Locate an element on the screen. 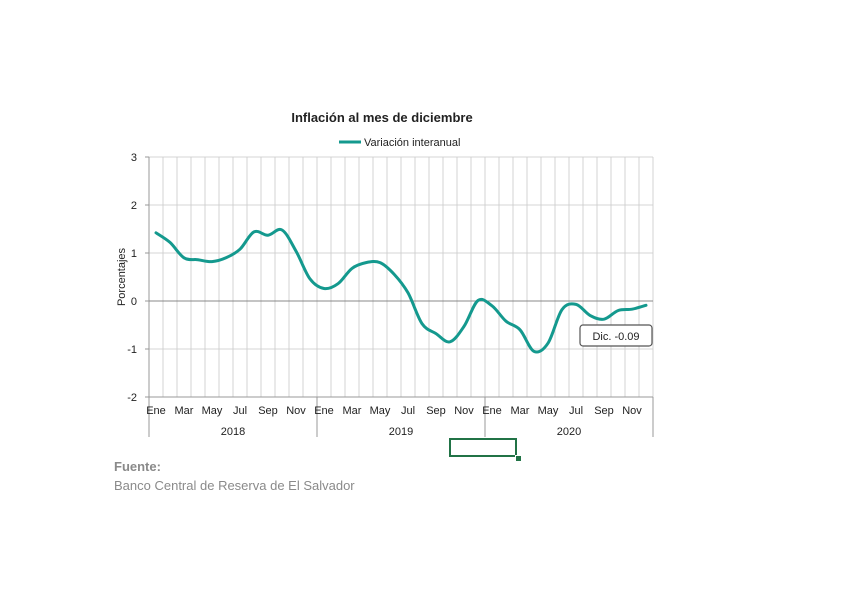 This screenshot has height=613, width=864. y-axis-label: Porcentajes is located at coordinates (122, 276).